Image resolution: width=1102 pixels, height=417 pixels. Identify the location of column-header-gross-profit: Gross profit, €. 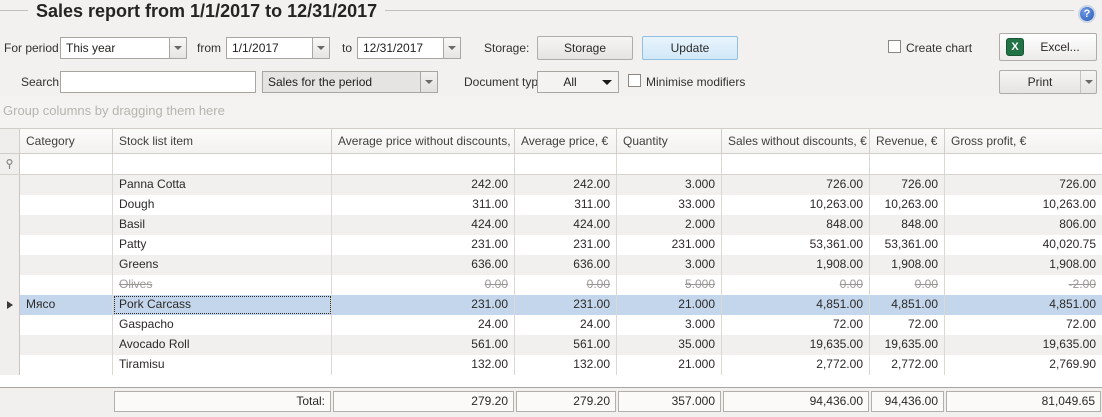
(989, 141).